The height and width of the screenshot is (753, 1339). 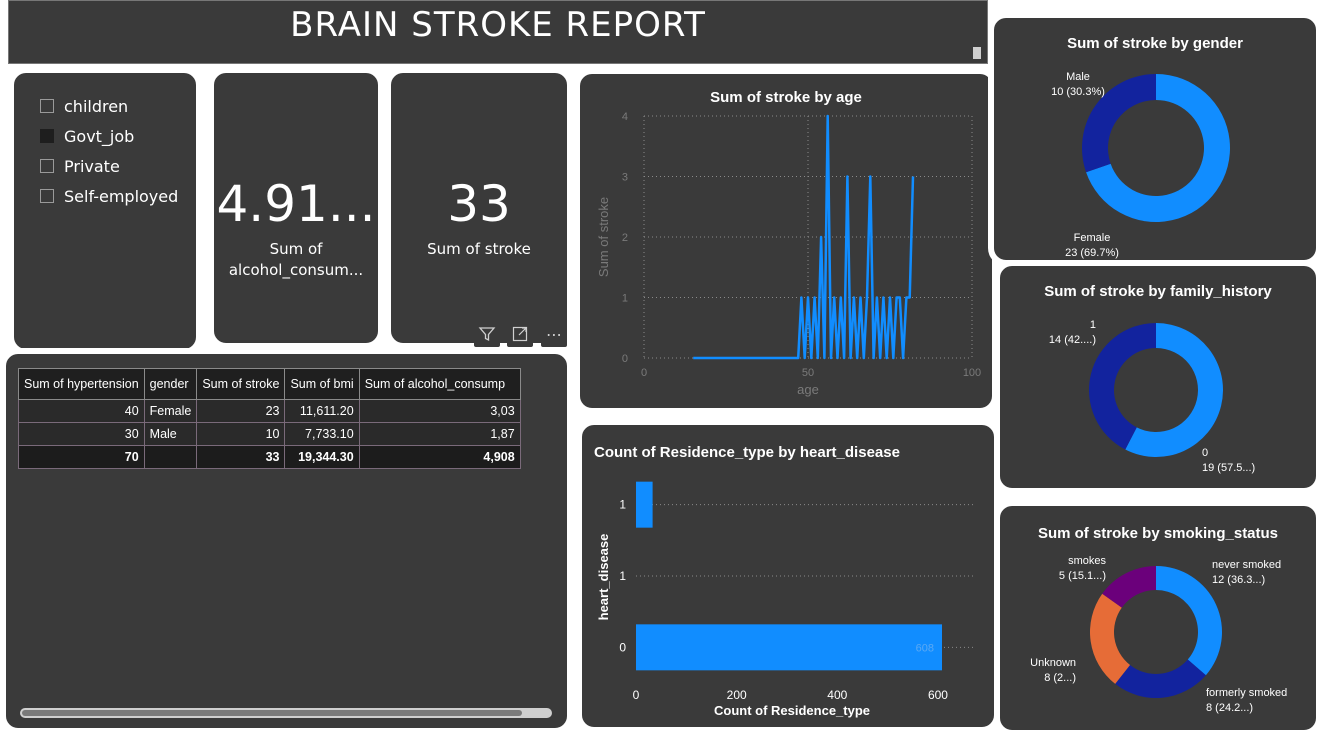 What do you see at coordinates (479, 204) in the screenshot?
I see `kpi-value: 33` at bounding box center [479, 204].